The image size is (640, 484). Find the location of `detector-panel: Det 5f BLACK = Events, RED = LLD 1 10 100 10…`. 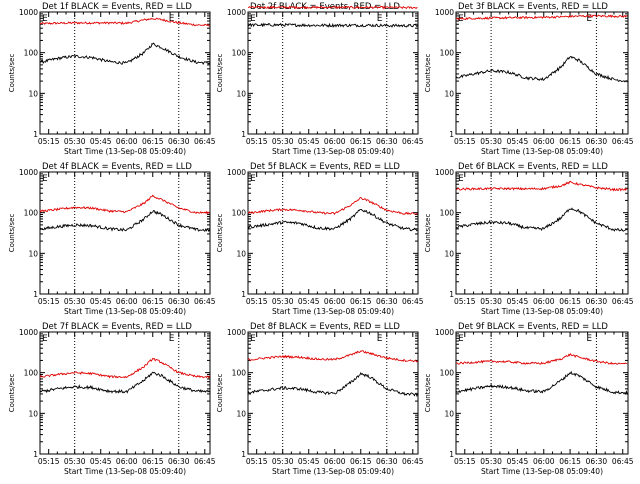

detector-panel: Det 5f BLACK = Events, RED = LLD 1 10 100 10… is located at coordinates (320, 239).